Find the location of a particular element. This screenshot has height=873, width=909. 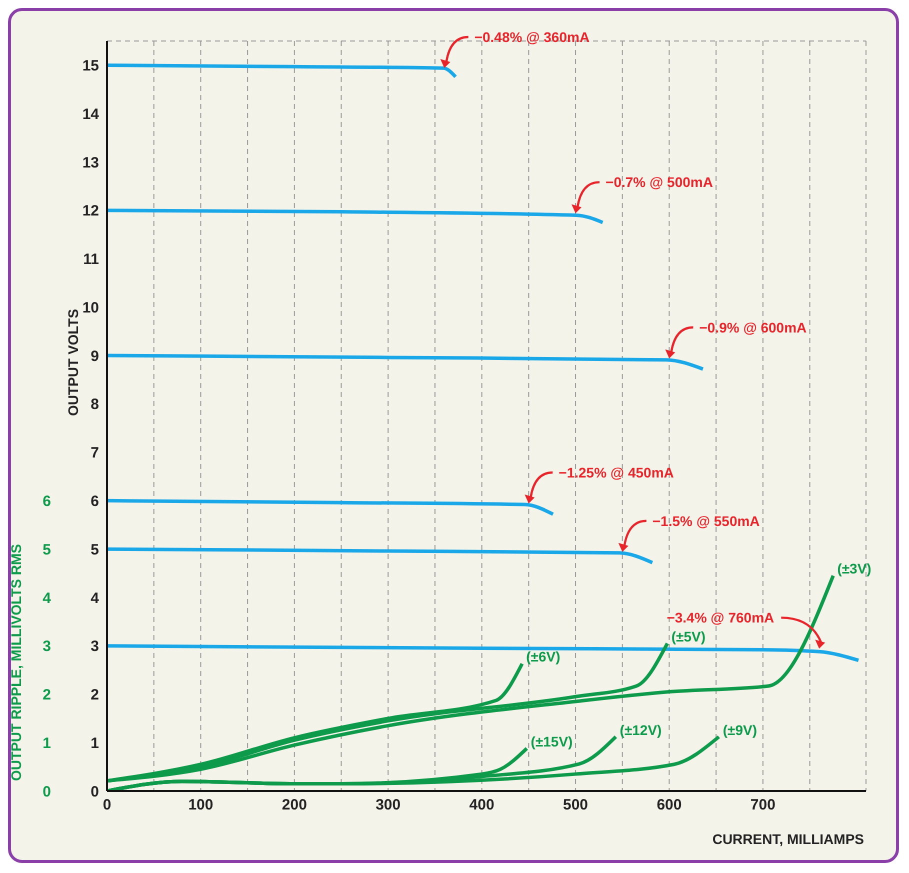

annotation: −1.25% @ 450mA is located at coordinates (616, 472).